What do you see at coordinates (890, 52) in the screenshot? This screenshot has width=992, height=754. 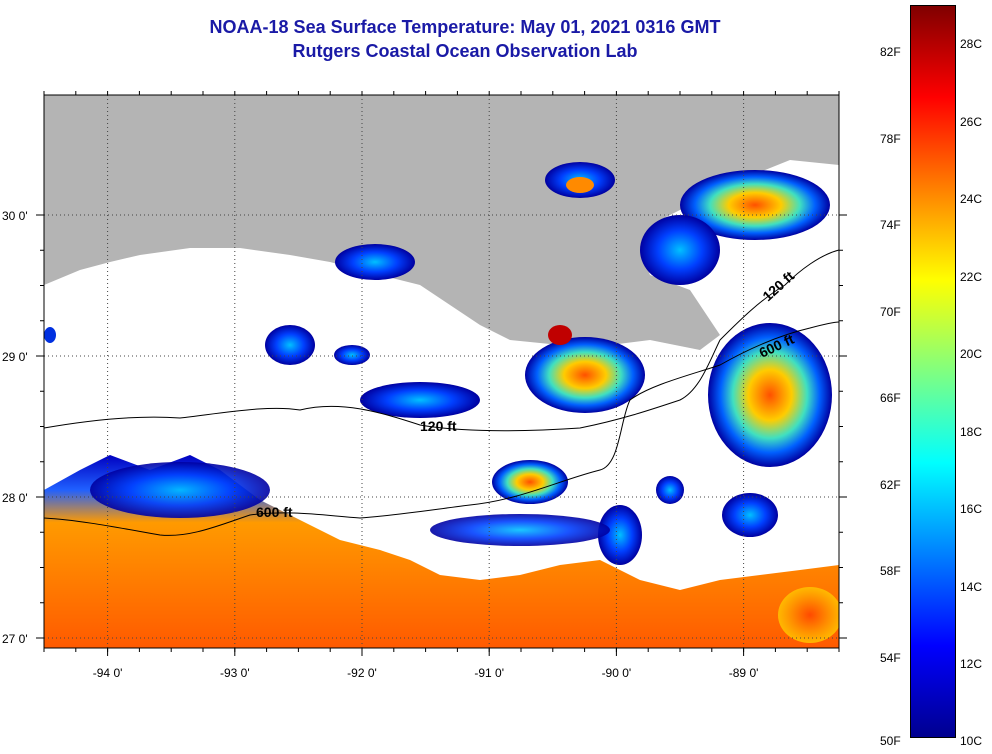 I see `fahrenheit-label: 82F` at bounding box center [890, 52].